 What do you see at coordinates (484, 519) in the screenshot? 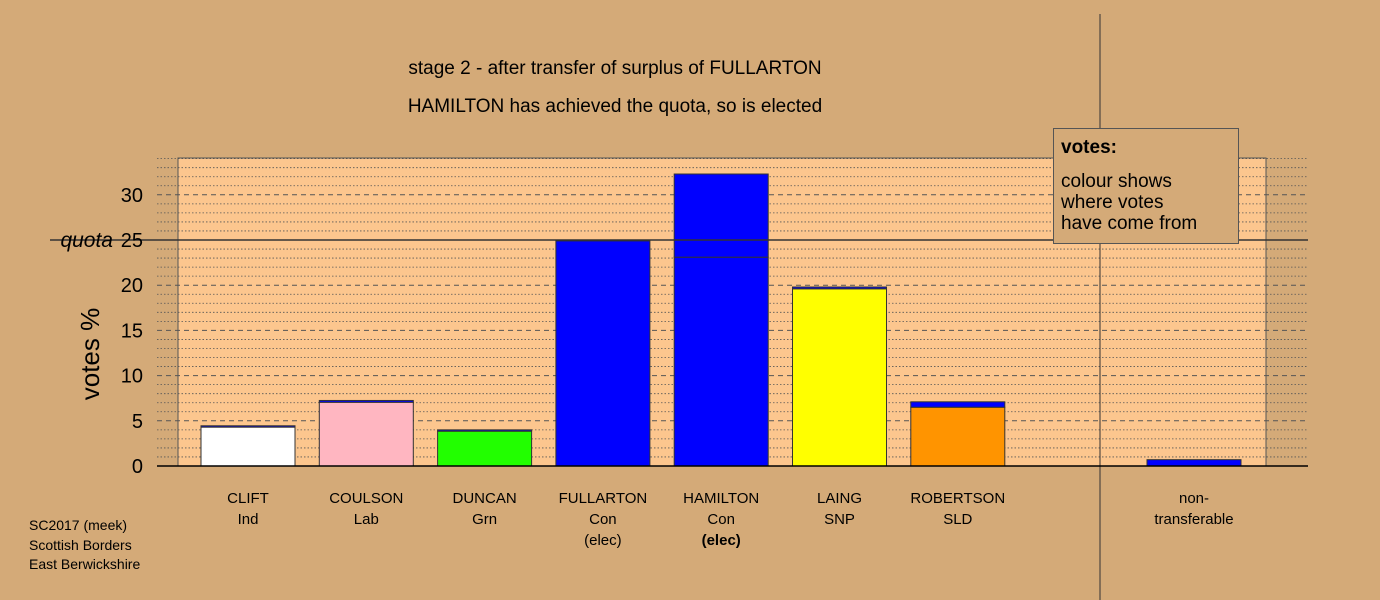
I see `candidate-party-label: Grn` at bounding box center [484, 519].